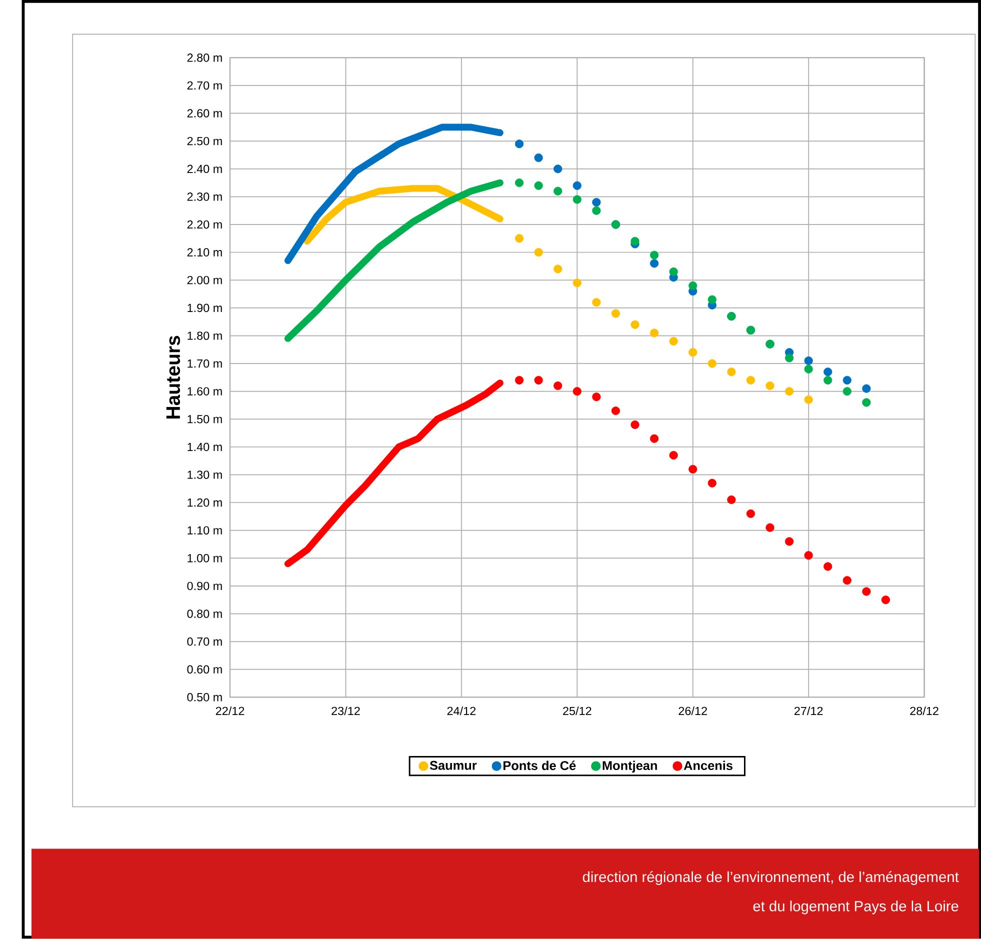 The height and width of the screenshot is (939, 981). I want to click on y-tick-label: 0.50 m, so click(204, 697).